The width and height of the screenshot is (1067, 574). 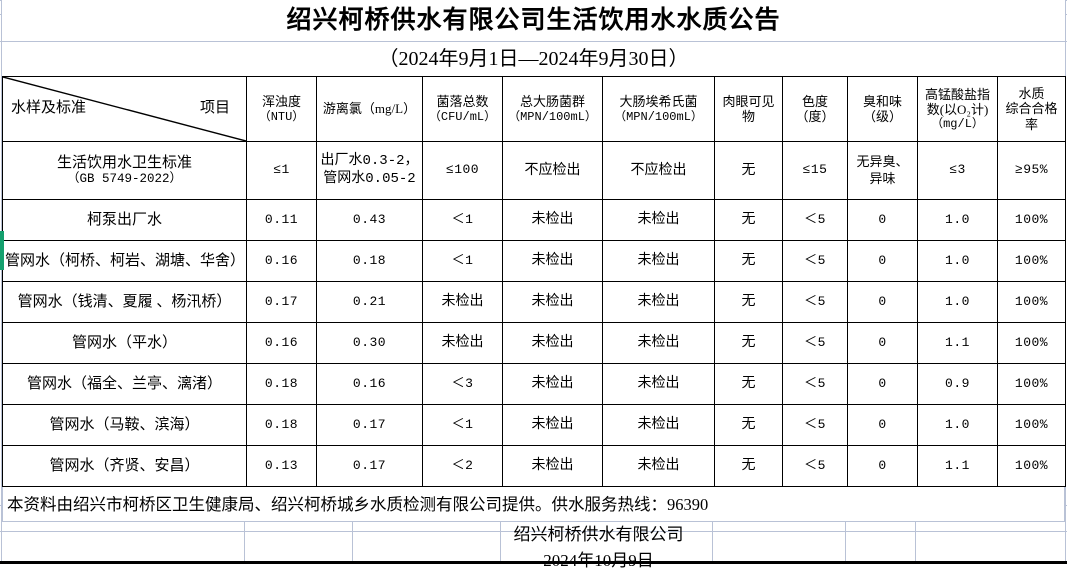 I want to click on column-header-permanganate-index: 高锰酸盐指数(以O₂计) （mg/L）, so click(x=957, y=109).